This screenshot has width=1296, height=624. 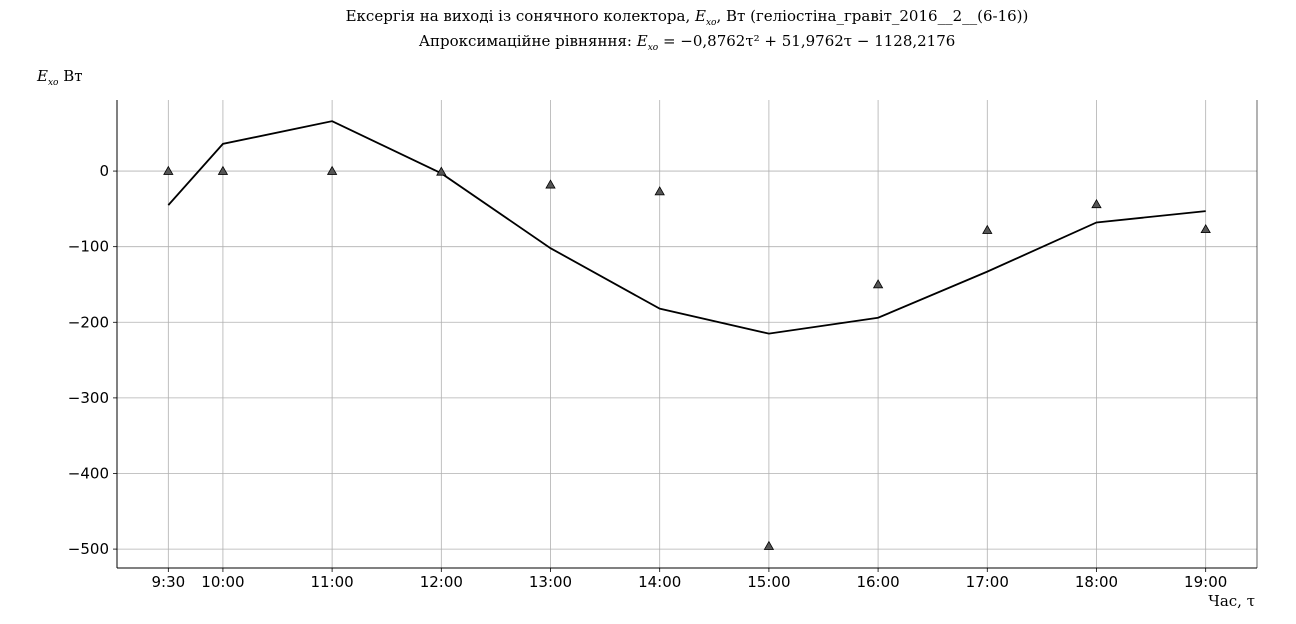 I want to click on x-tick-label-0: 9:30, so click(x=168, y=582).